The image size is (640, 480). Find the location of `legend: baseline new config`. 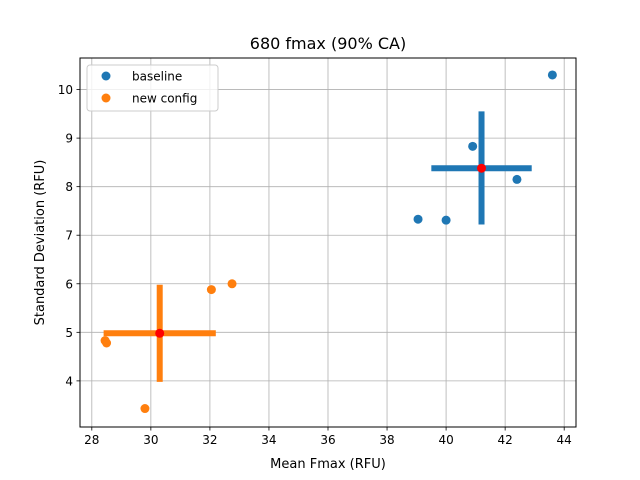

legend: baseline new config is located at coordinates (152, 88).